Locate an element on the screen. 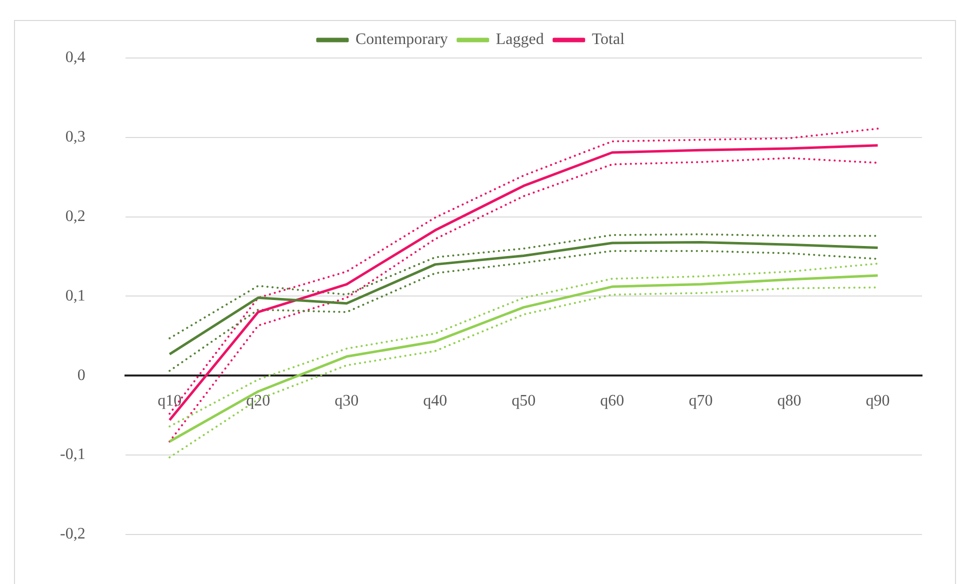 The height and width of the screenshot is (584, 957). x-tick-label: q20 is located at coordinates (258, 401).